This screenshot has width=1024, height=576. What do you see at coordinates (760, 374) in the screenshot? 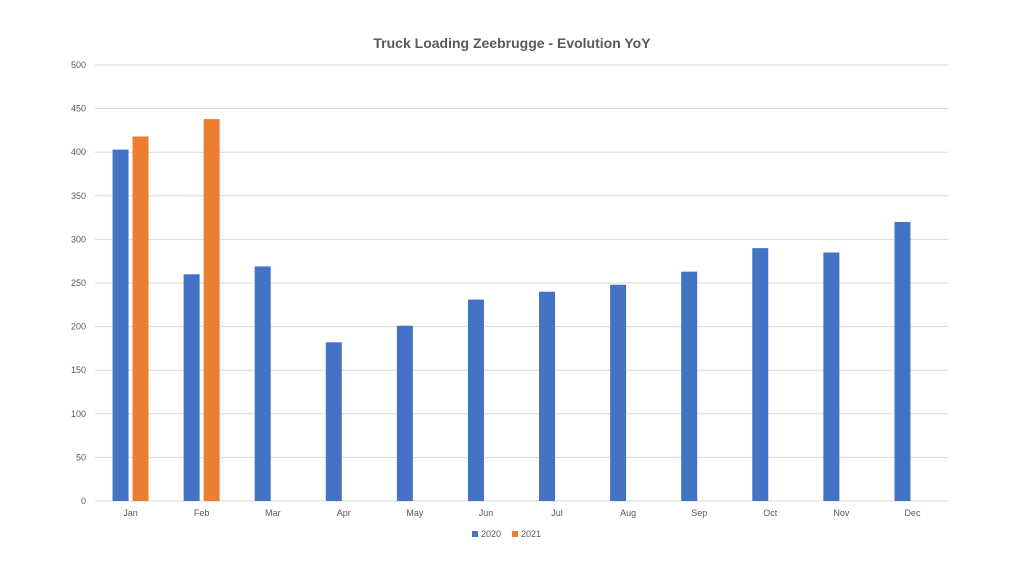
I see `bar-2020-oct` at bounding box center [760, 374].